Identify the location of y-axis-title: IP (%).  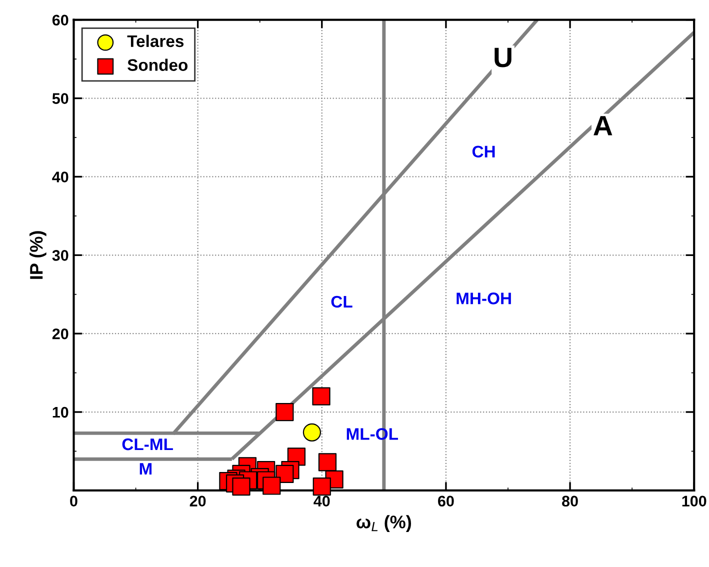
(37, 255).